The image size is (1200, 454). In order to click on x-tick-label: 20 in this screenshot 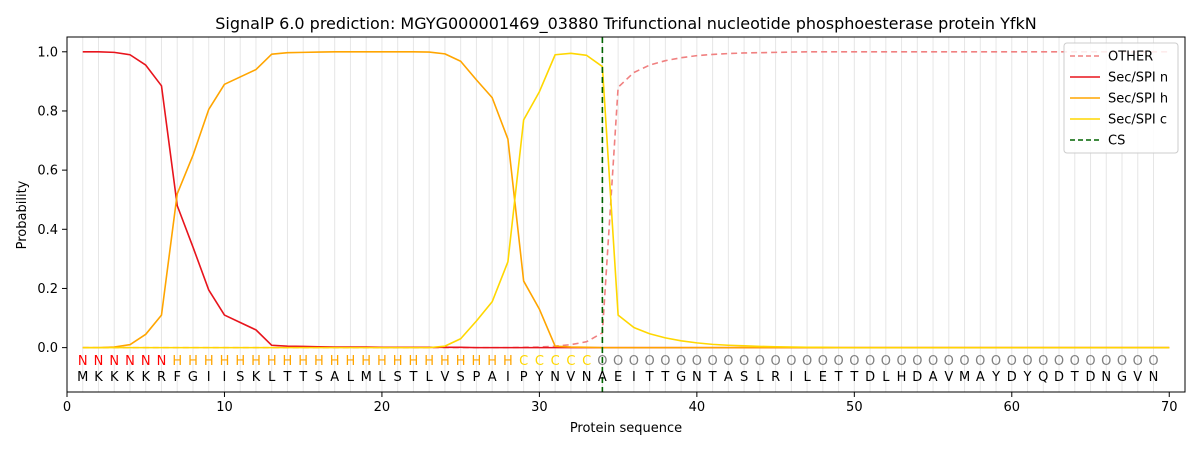, I will do `click(382, 407)`.